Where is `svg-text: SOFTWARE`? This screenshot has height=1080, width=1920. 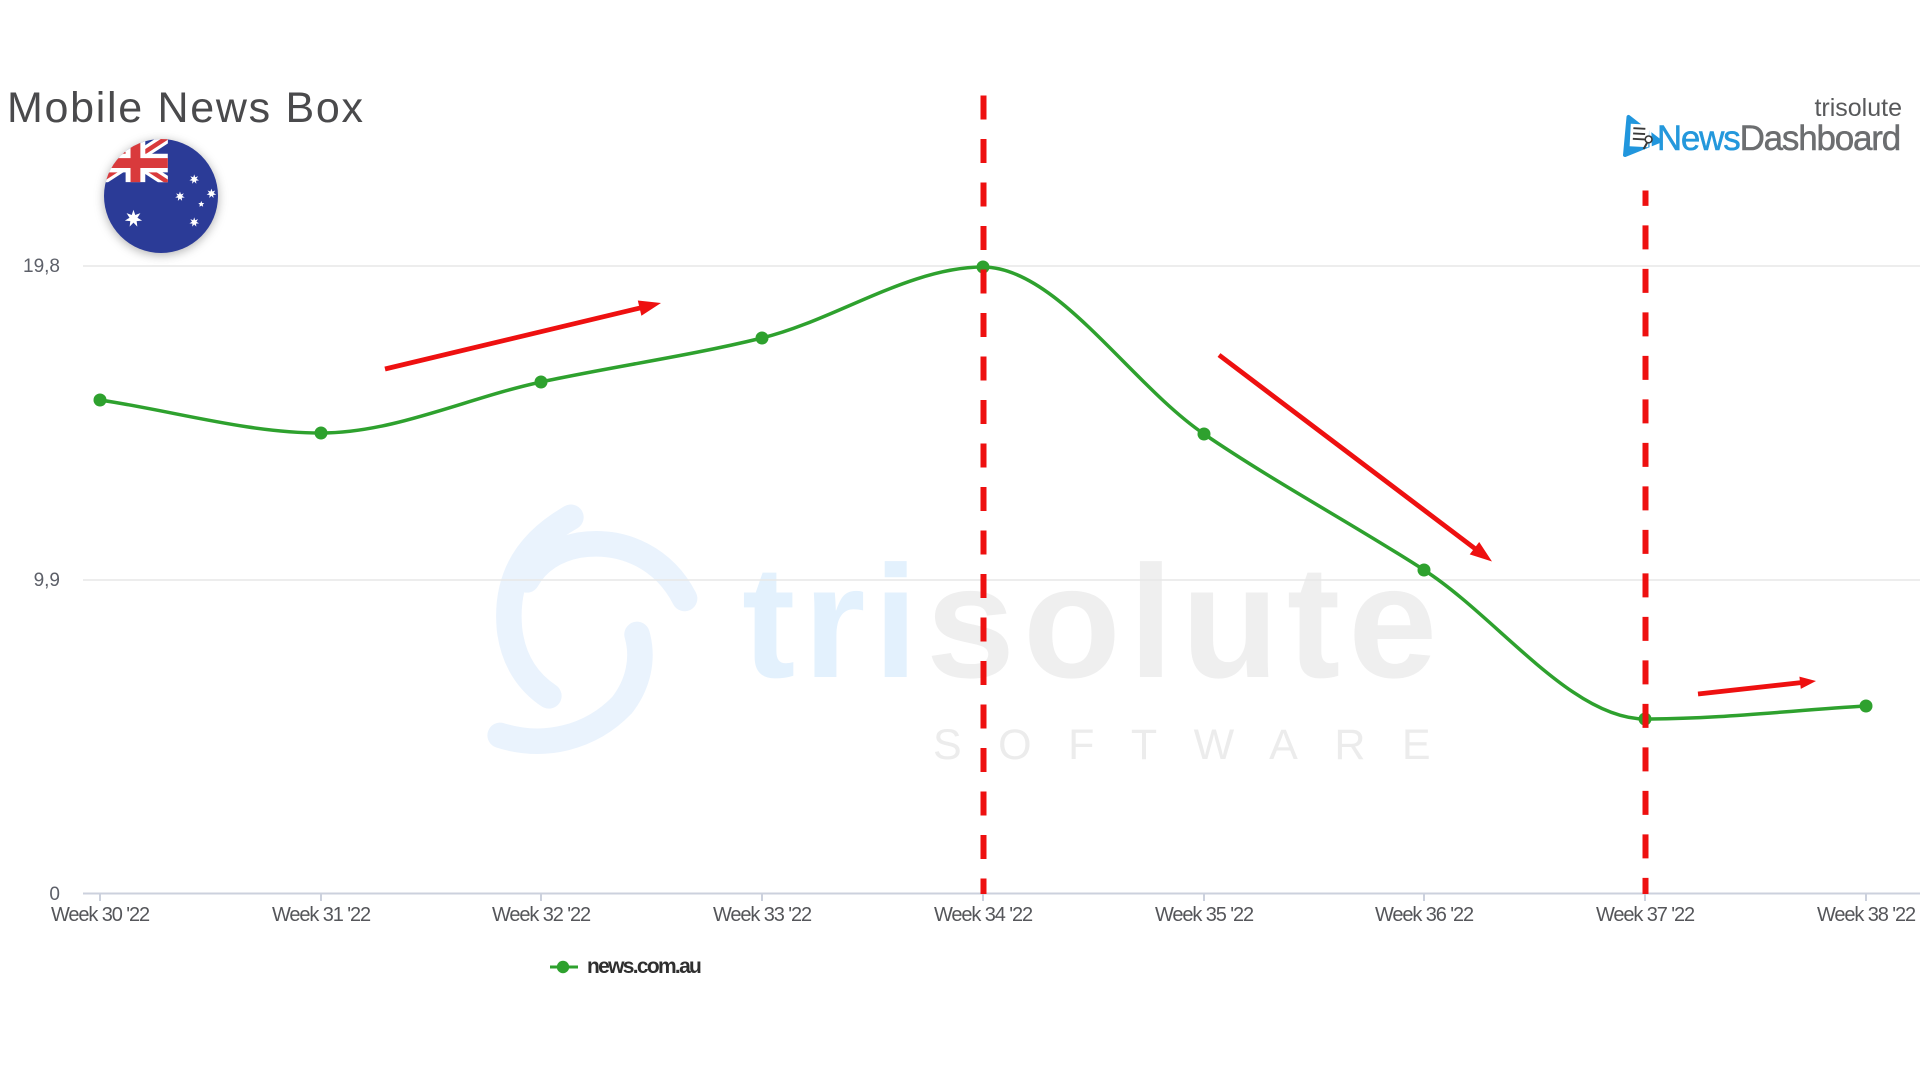 svg-text: SOFTWARE is located at coordinates (1200, 745).